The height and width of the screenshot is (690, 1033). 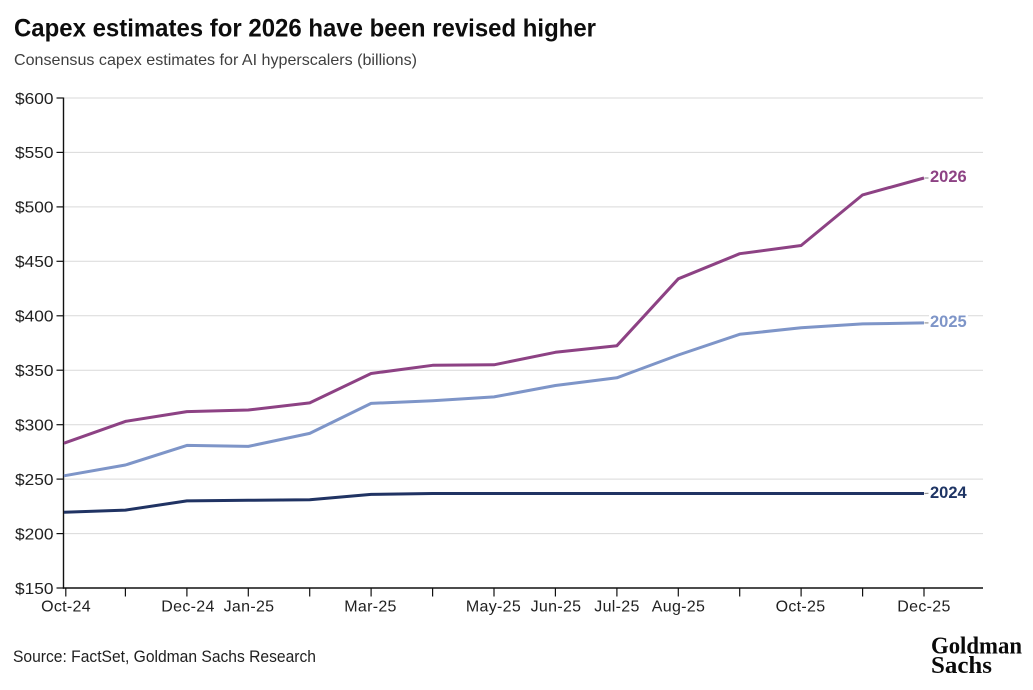 What do you see at coordinates (249, 607) in the screenshot?
I see `svg-text: Jan-25` at bounding box center [249, 607].